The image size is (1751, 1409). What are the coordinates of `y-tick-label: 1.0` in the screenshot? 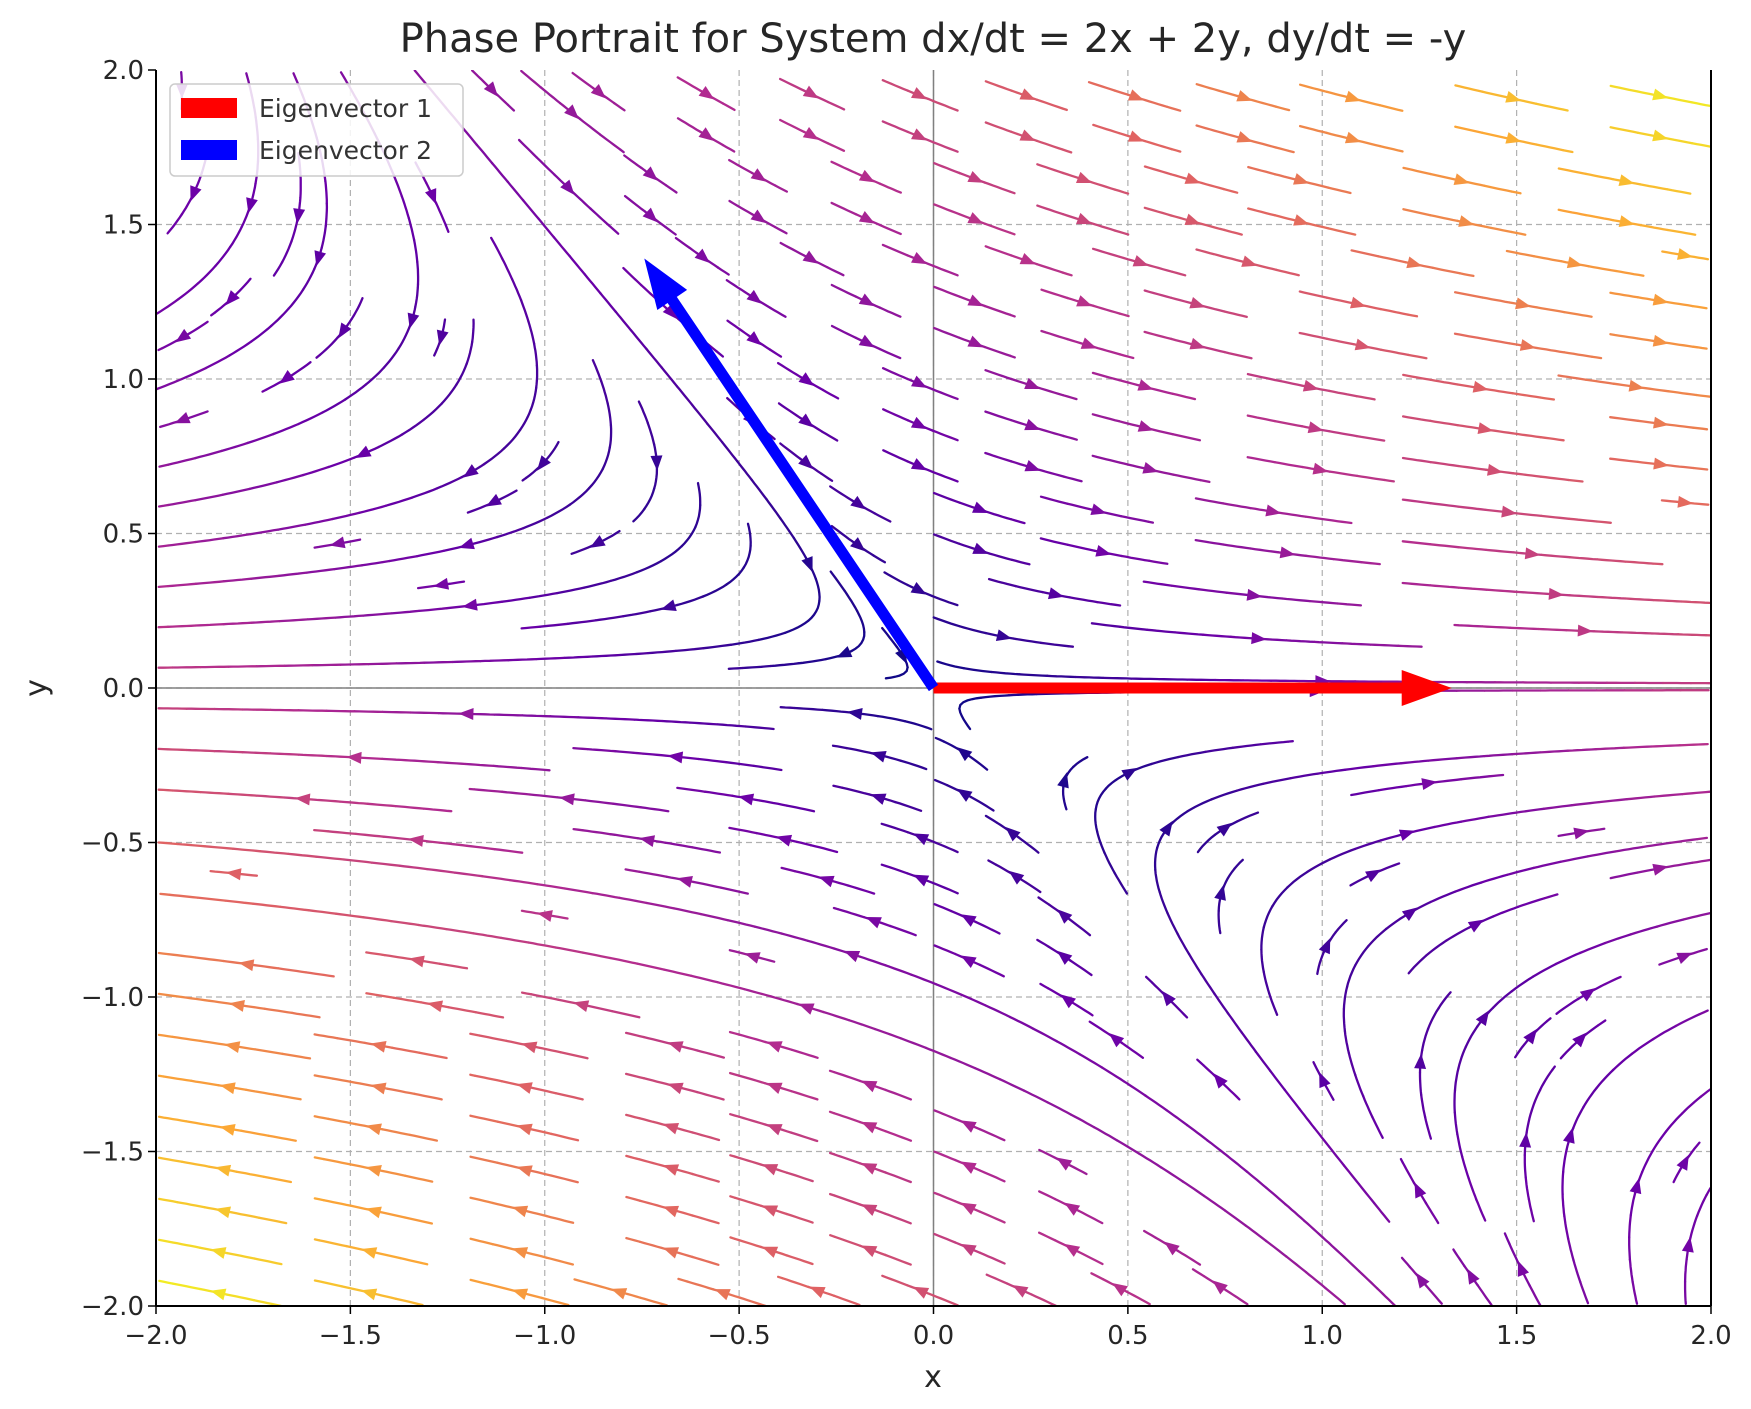 It's located at (123, 380).